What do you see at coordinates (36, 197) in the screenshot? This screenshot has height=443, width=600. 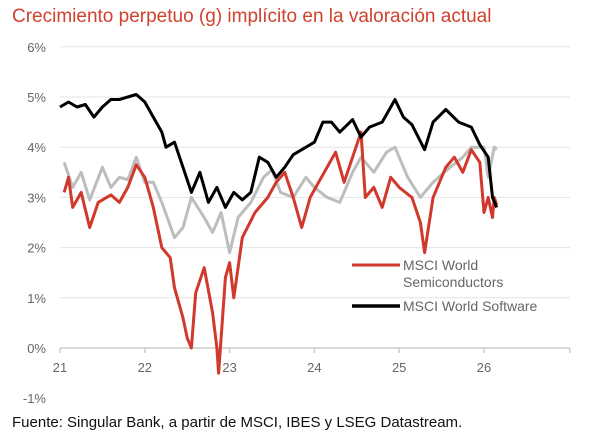 I see `y-tick-label: 3%` at bounding box center [36, 197].